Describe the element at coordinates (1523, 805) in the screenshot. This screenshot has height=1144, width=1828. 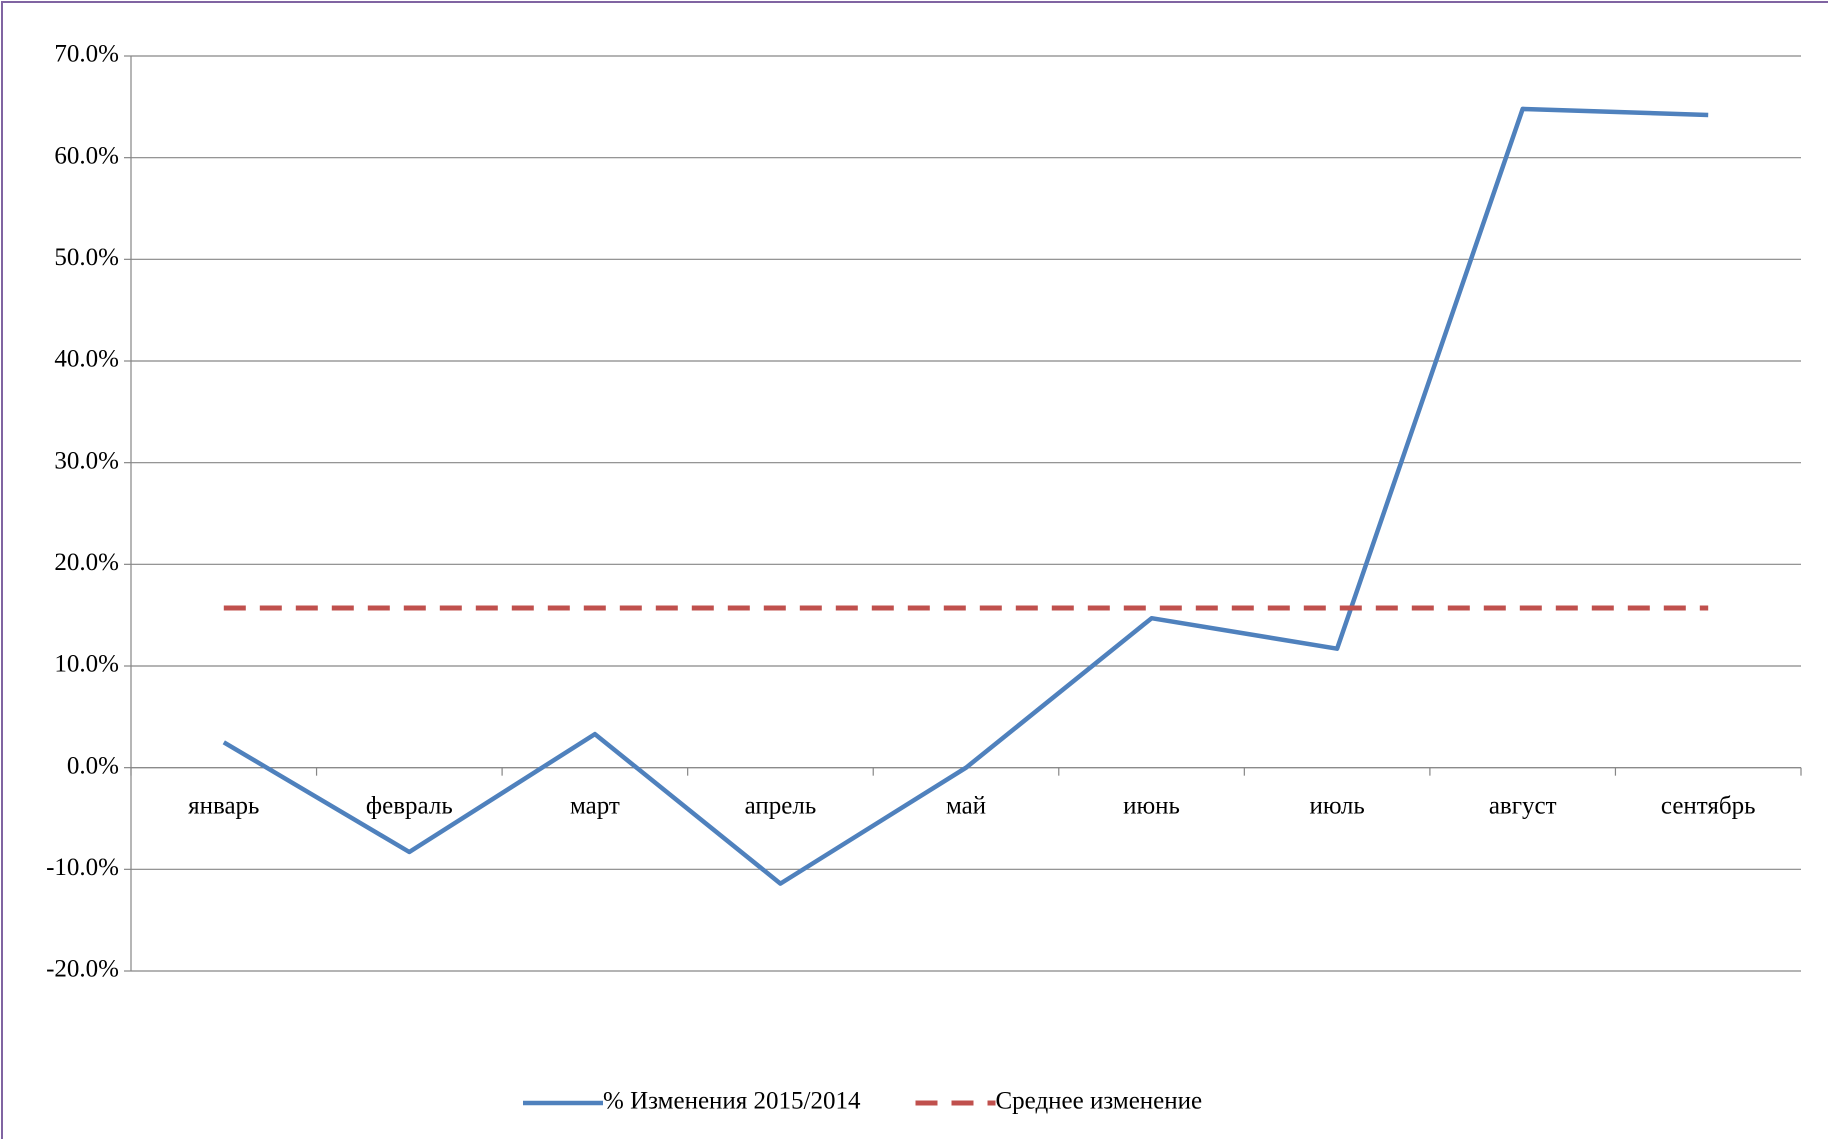
I see `x-tick-label: август` at that location.